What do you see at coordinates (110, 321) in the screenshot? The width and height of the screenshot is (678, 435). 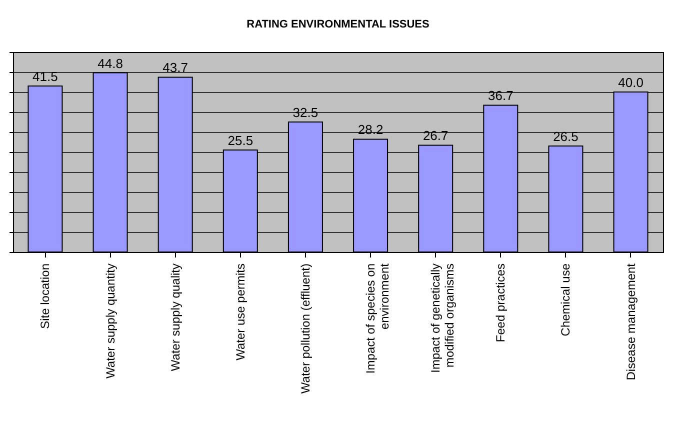 I see `x-tick-label: Water supply quantity` at bounding box center [110, 321].